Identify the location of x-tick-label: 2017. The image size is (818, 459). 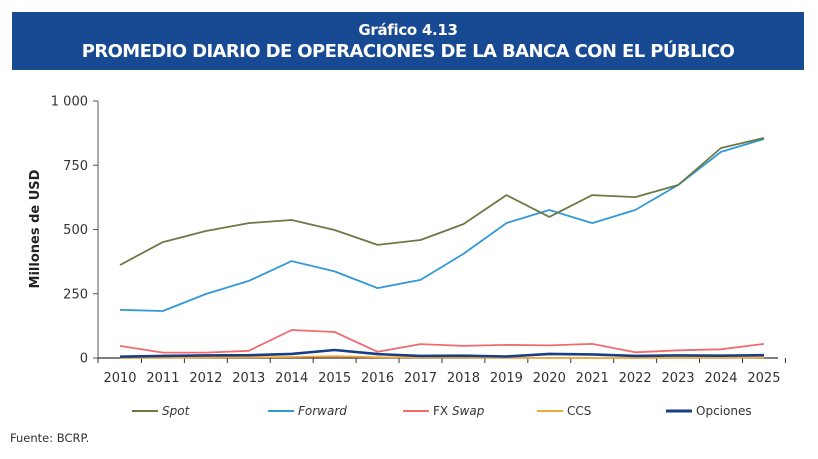
(420, 378).